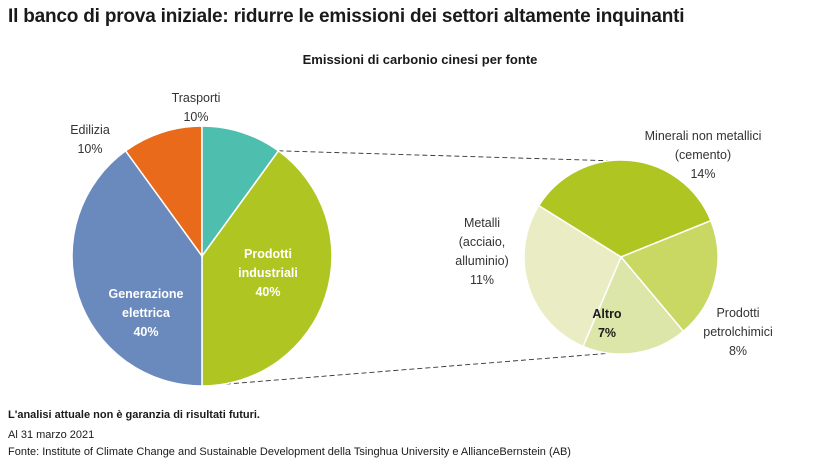  Describe the element at coordinates (196, 98) in the screenshot. I see `main-trasporti-label: Trasporti` at that location.